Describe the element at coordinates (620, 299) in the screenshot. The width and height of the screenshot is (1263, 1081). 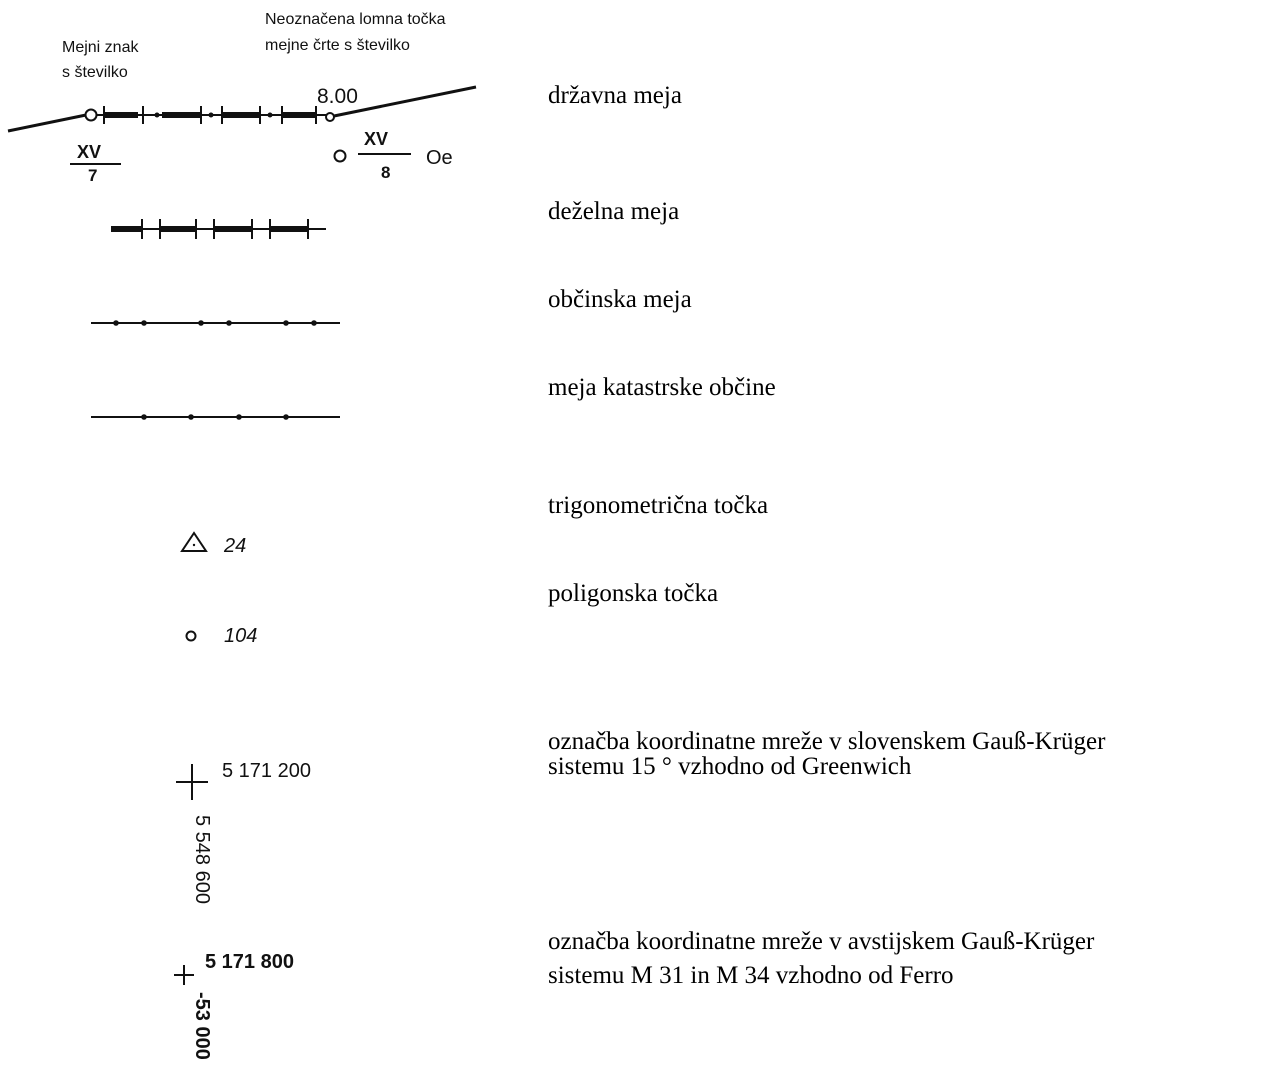
I see `legend-municipal-border: občinska meja` at that location.